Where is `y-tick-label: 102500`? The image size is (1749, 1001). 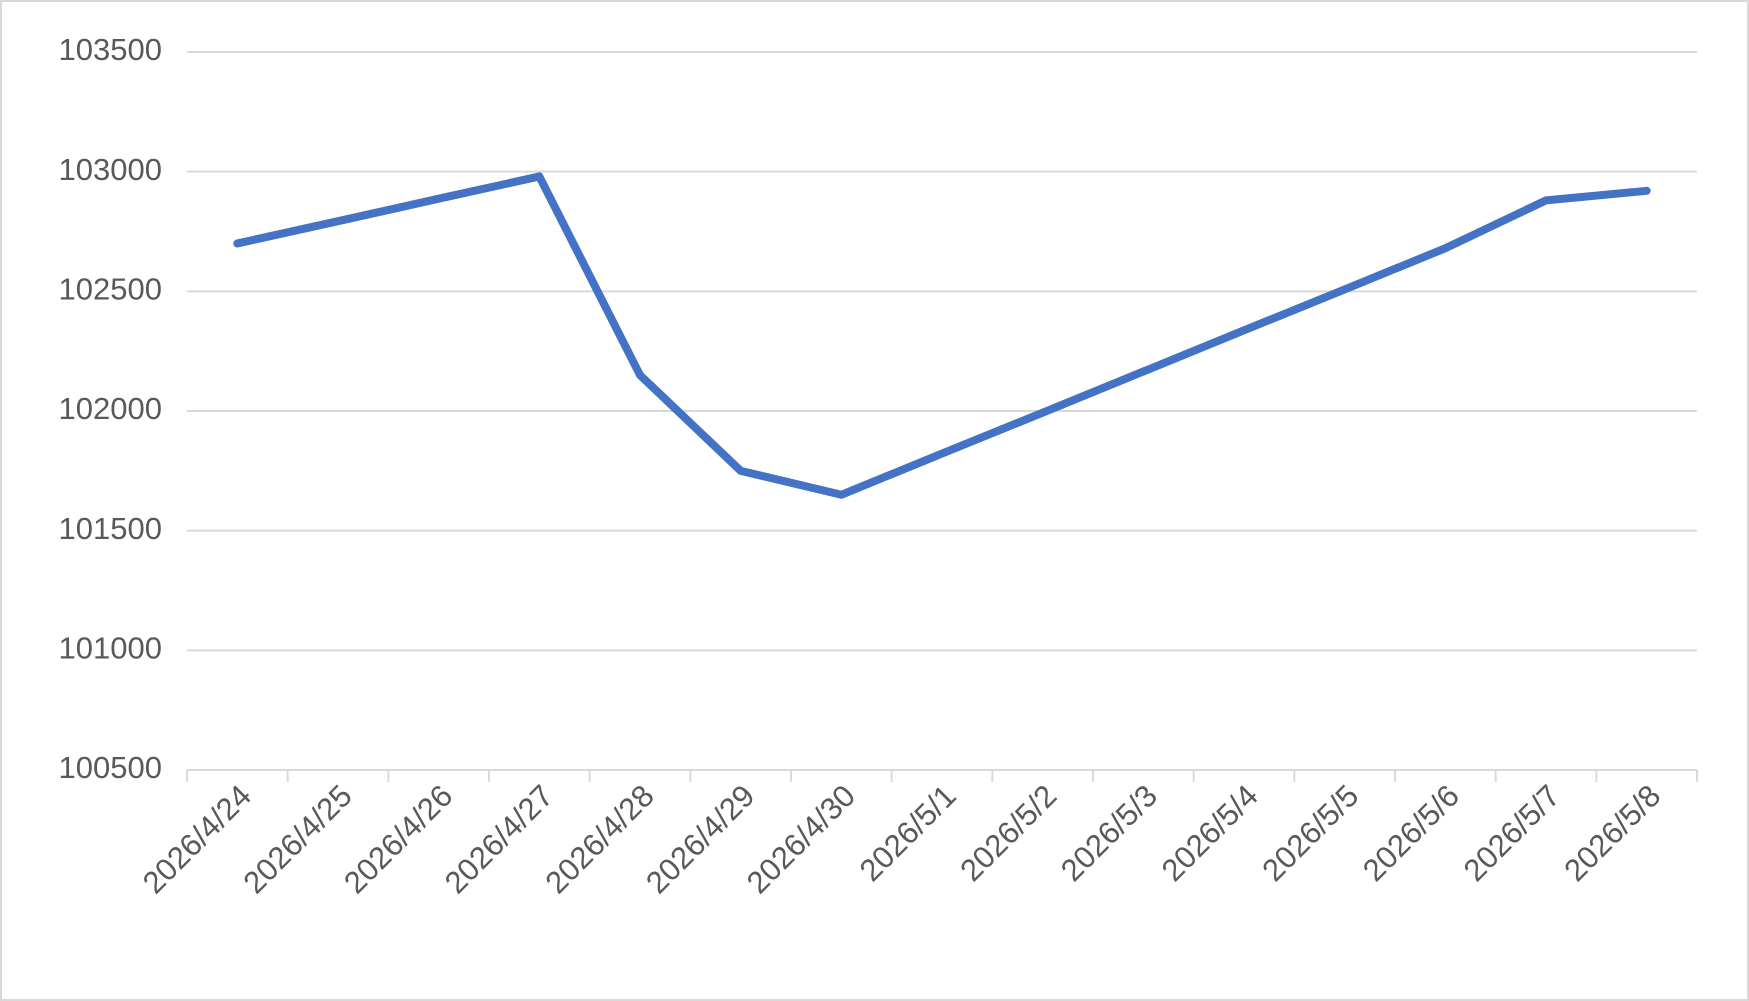 y-tick-label: 102500 is located at coordinates (110, 289).